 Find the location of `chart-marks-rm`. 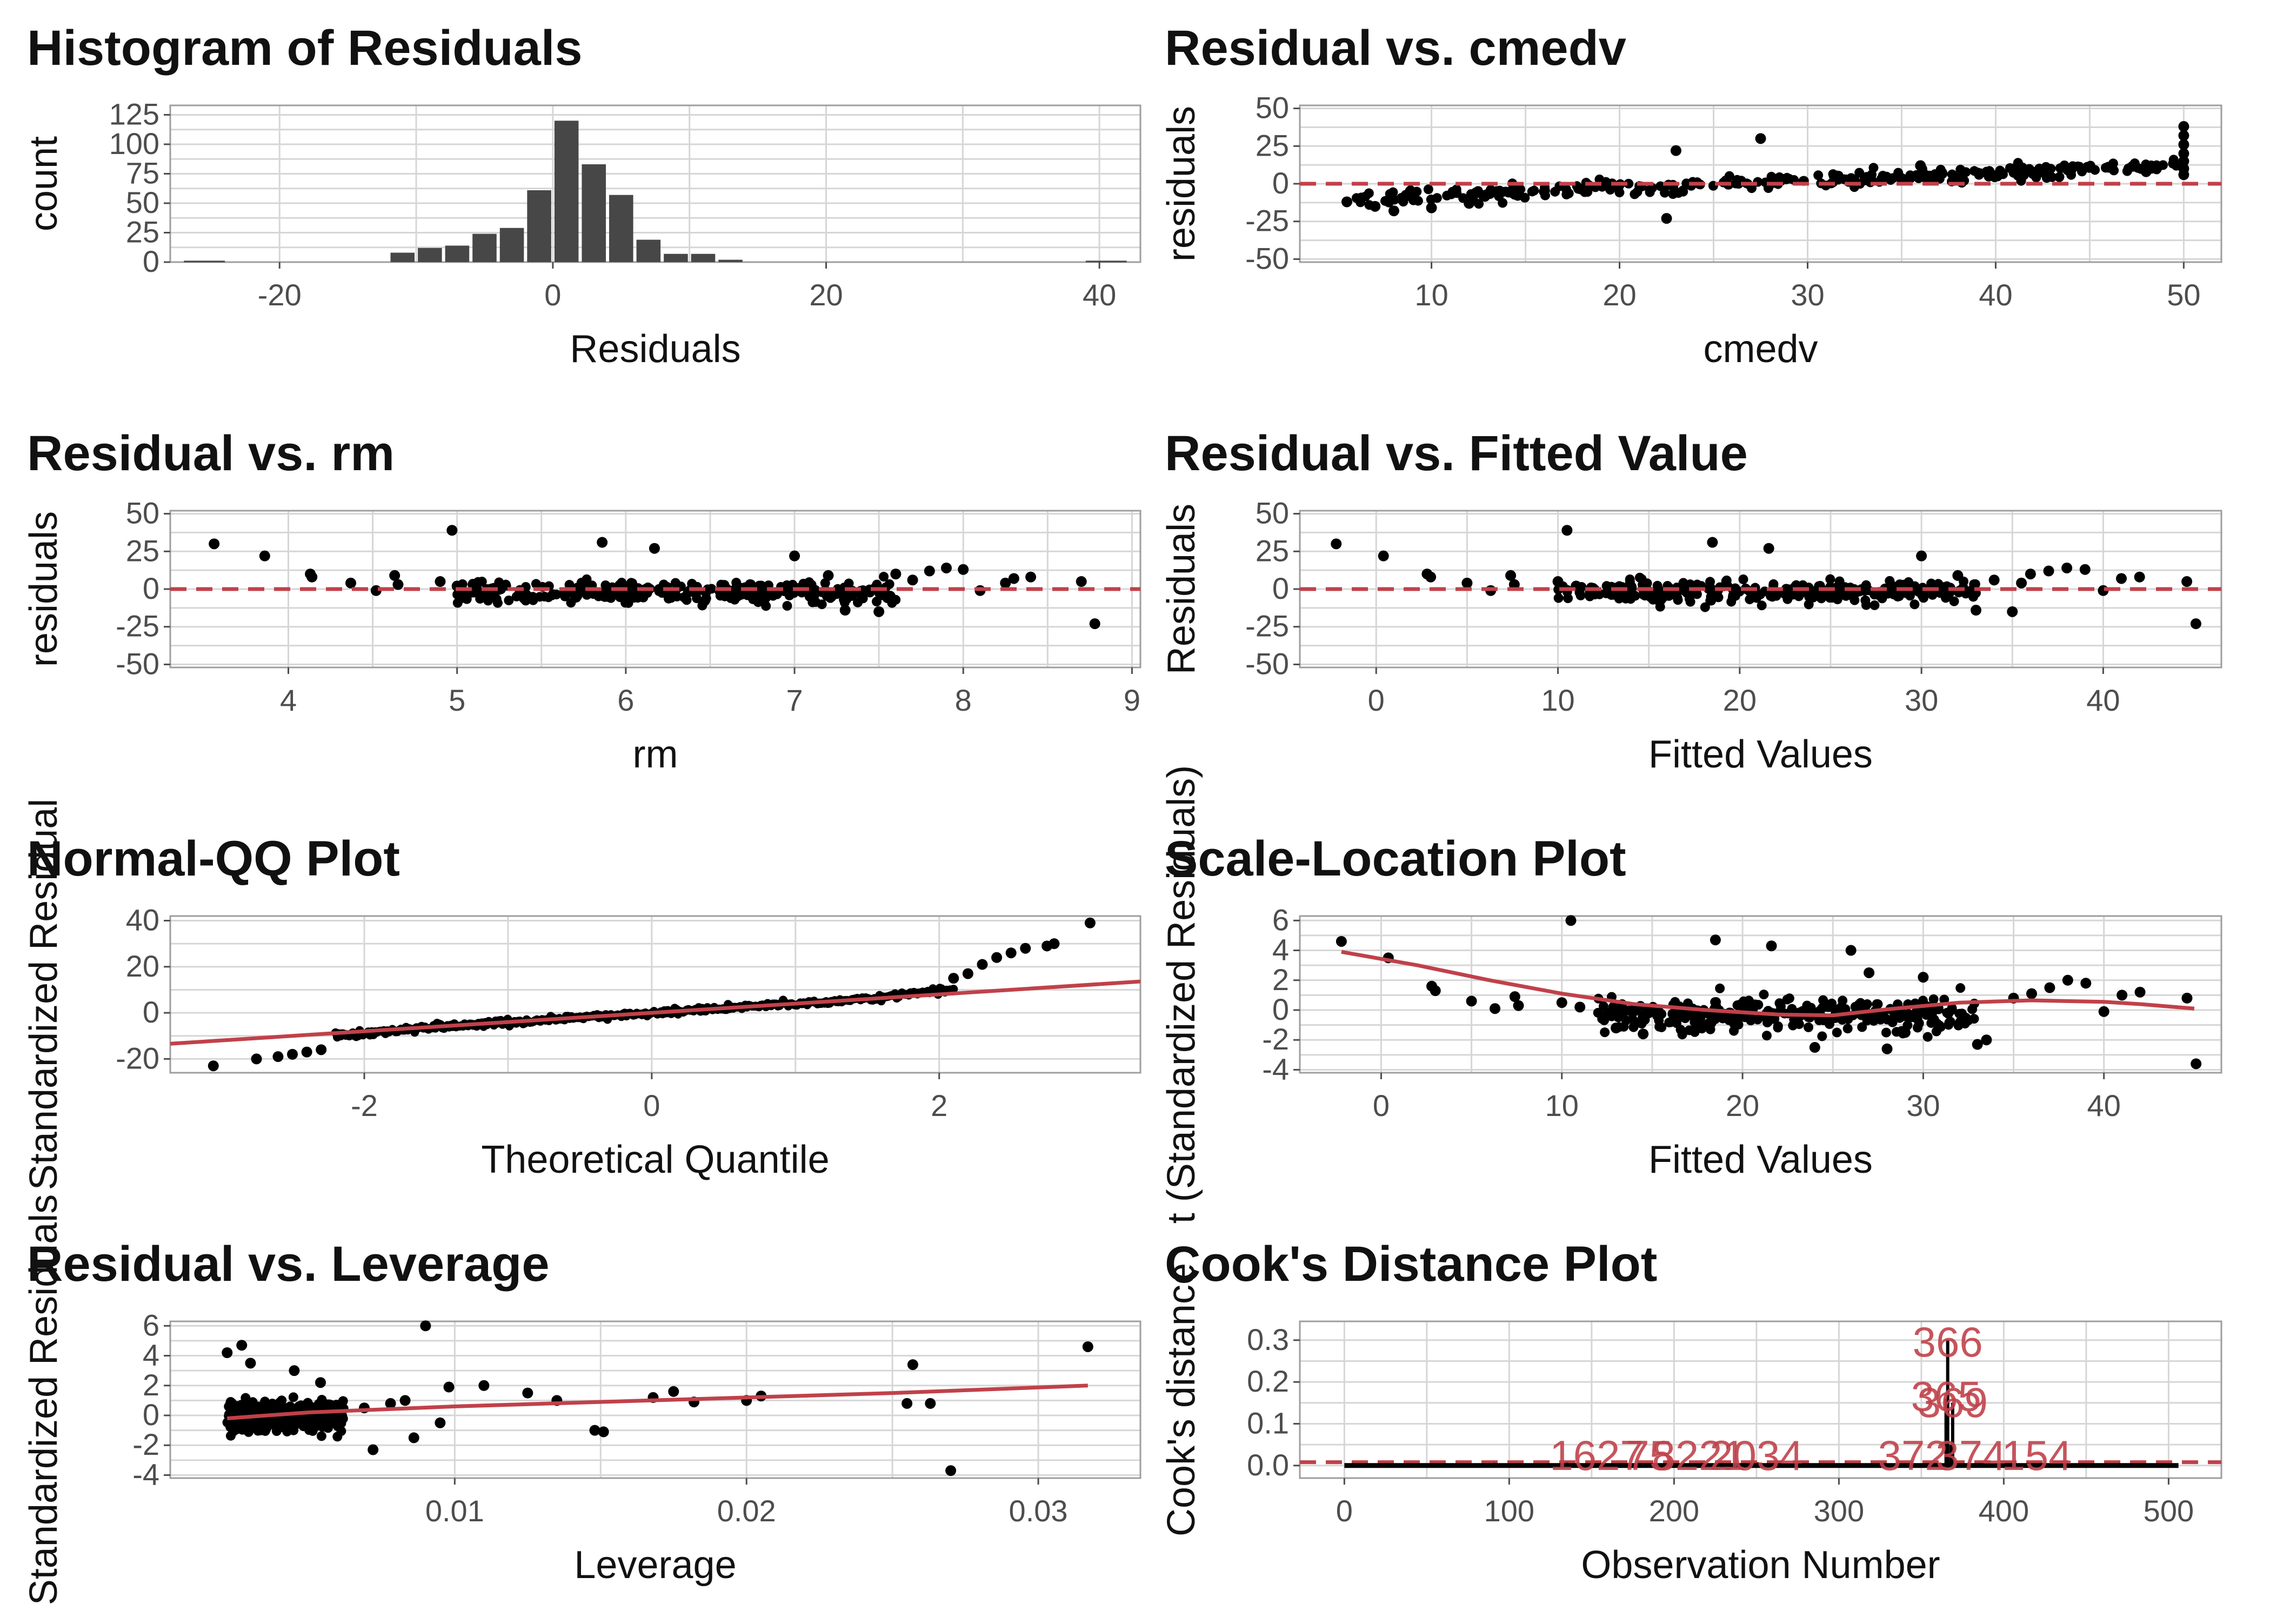

chart-marks-rm is located at coordinates (655, 578).